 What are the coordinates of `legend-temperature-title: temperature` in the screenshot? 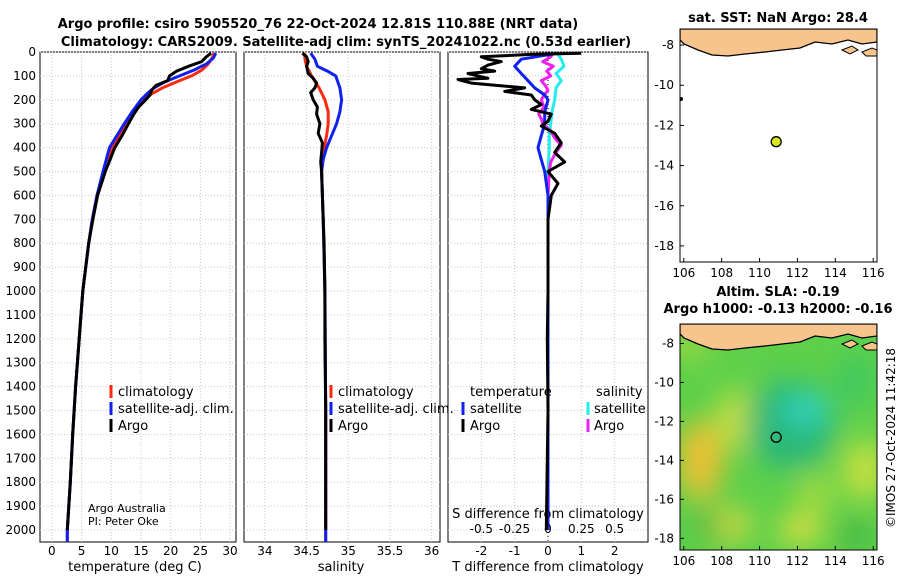 It's located at (511, 392).